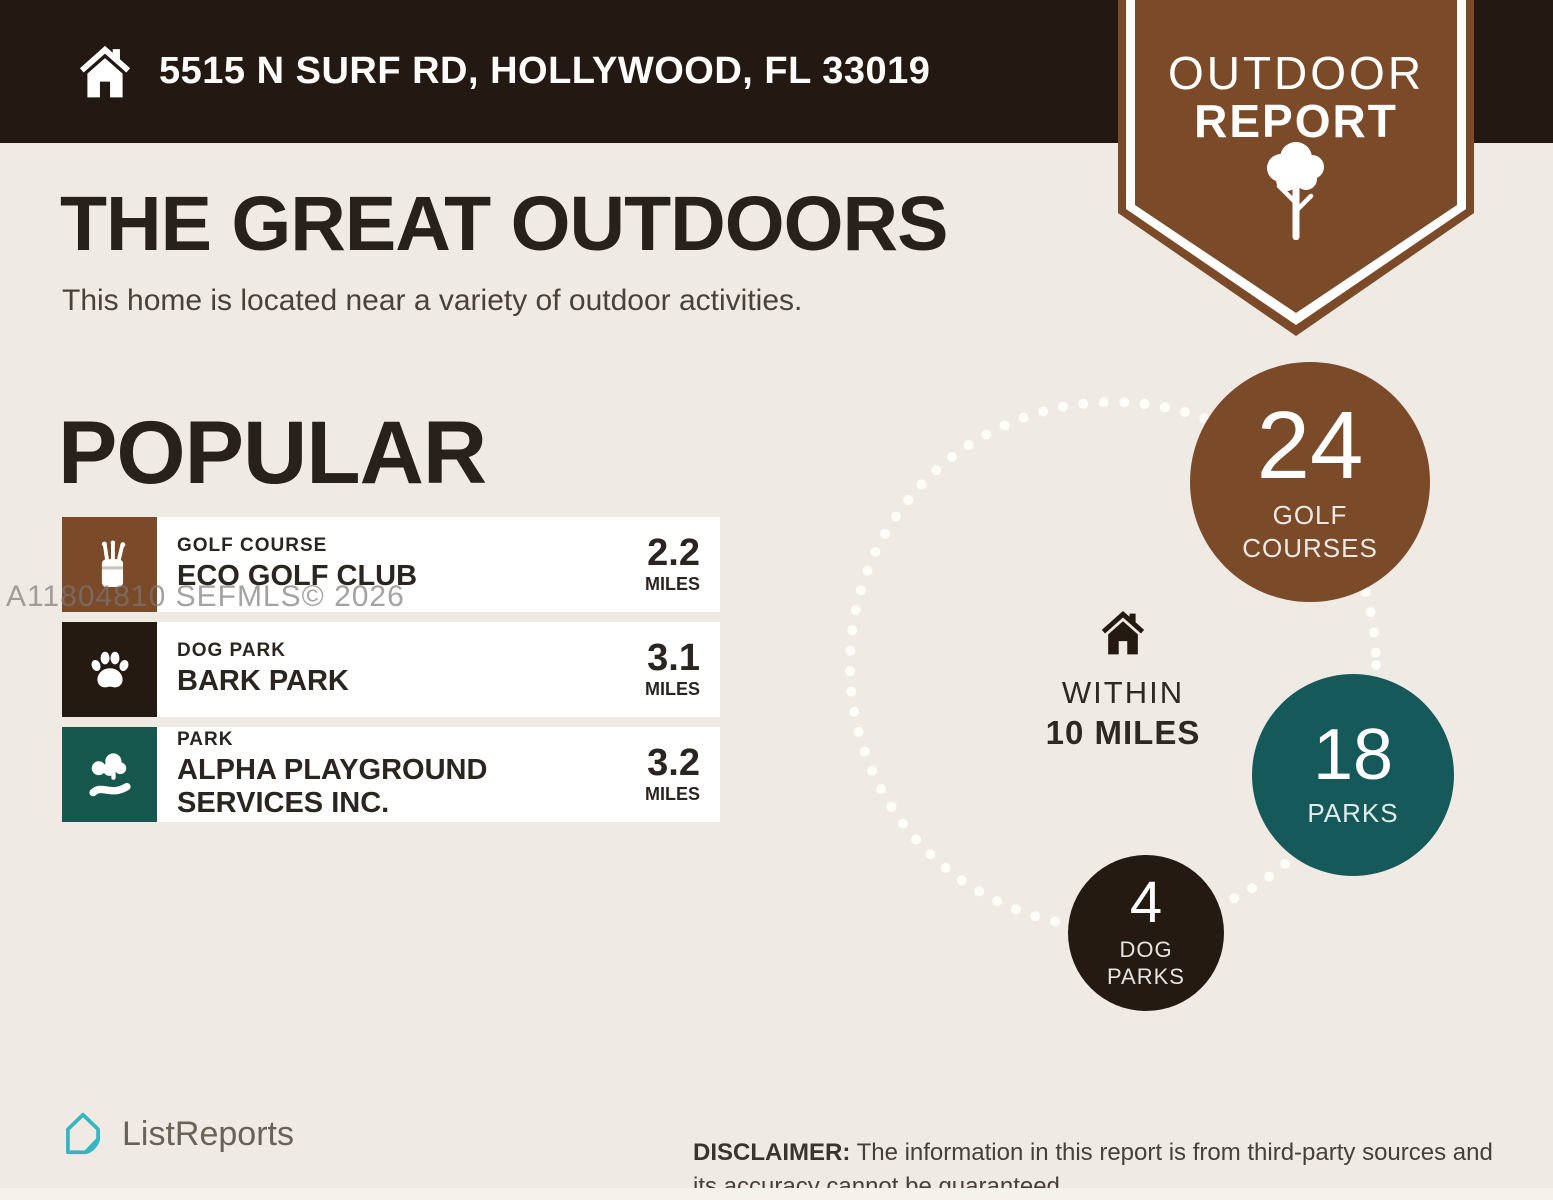 The width and height of the screenshot is (1553, 1200). What do you see at coordinates (297, 576) in the screenshot?
I see `item-name: ECO GOLF CLUB` at bounding box center [297, 576].